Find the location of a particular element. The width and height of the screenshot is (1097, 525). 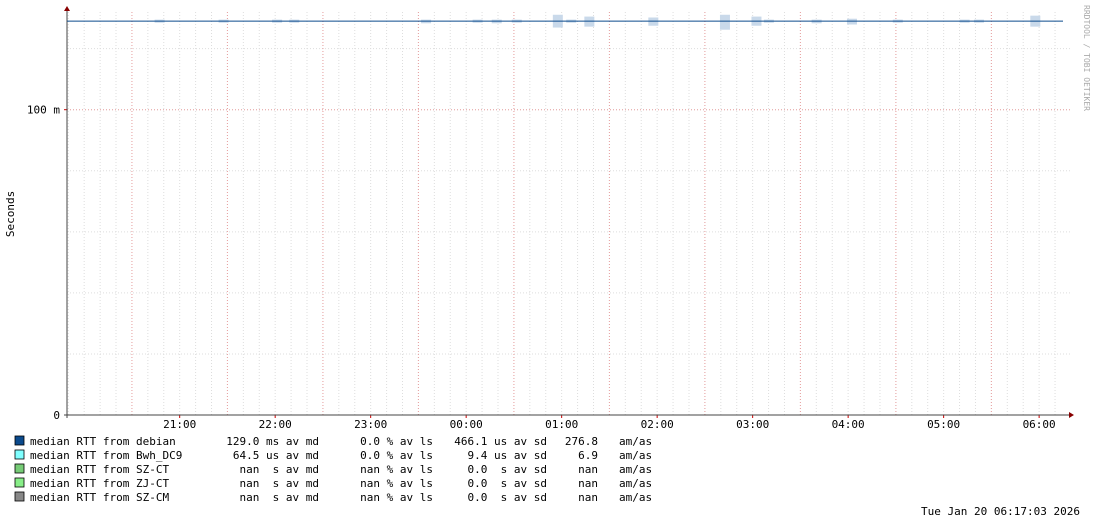

legend-stat: 466.1 us av sd is located at coordinates (500, 441).